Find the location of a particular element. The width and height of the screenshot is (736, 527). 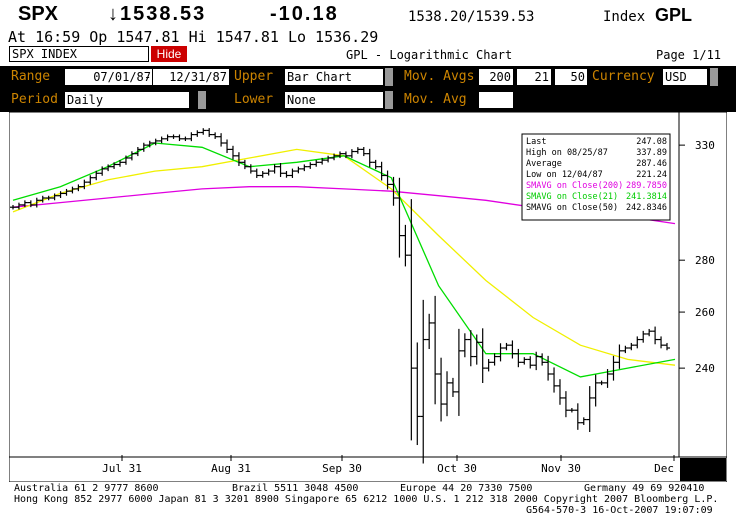

y-tick-label: 330 is located at coordinates (705, 145).